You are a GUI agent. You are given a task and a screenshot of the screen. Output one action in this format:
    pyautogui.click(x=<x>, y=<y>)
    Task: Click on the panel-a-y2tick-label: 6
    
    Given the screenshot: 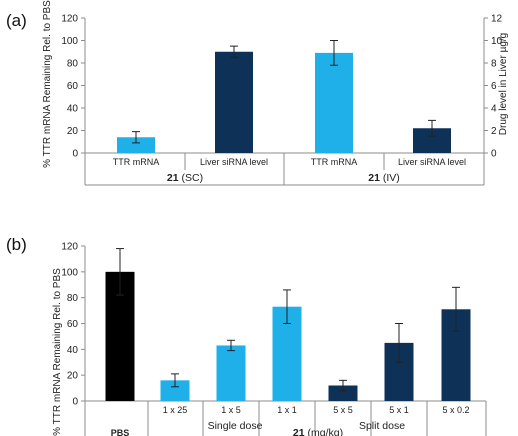 What is the action you would take?
    pyautogui.click(x=494, y=86)
    